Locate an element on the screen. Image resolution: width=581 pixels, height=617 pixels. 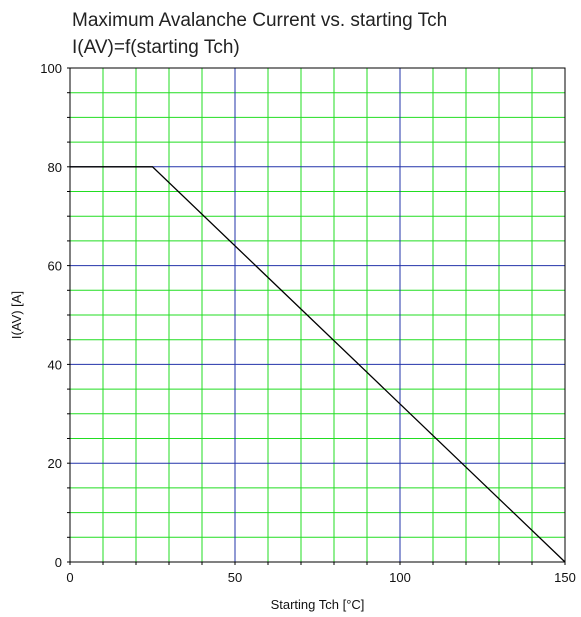
y-axis-label: I(AV) [A] is located at coordinates (16, 315).